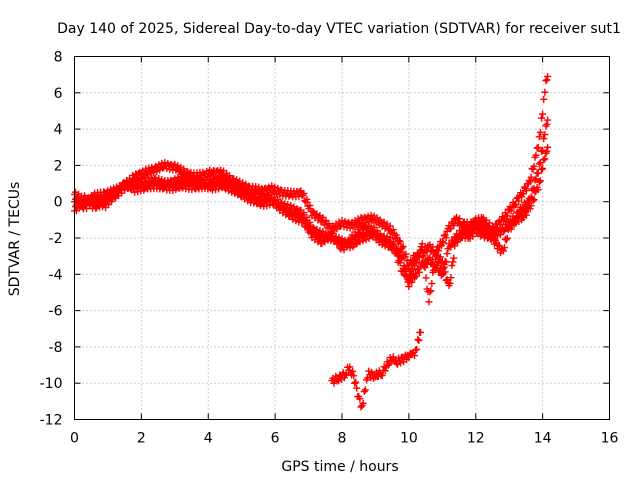  I want to click on x-tick-label: 8, so click(342, 439).